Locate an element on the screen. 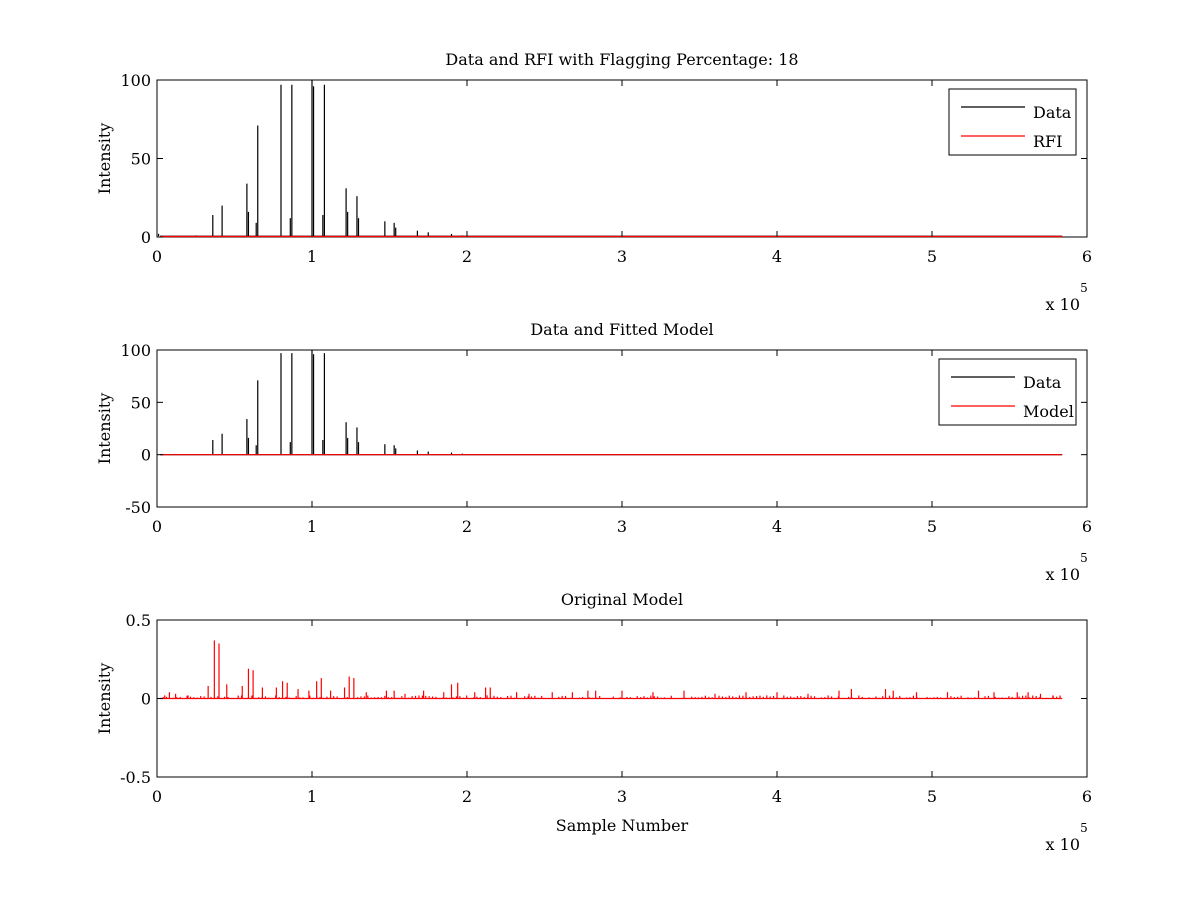 This screenshot has width=1200, height=900. legend: Data Model is located at coordinates (1007, 392).